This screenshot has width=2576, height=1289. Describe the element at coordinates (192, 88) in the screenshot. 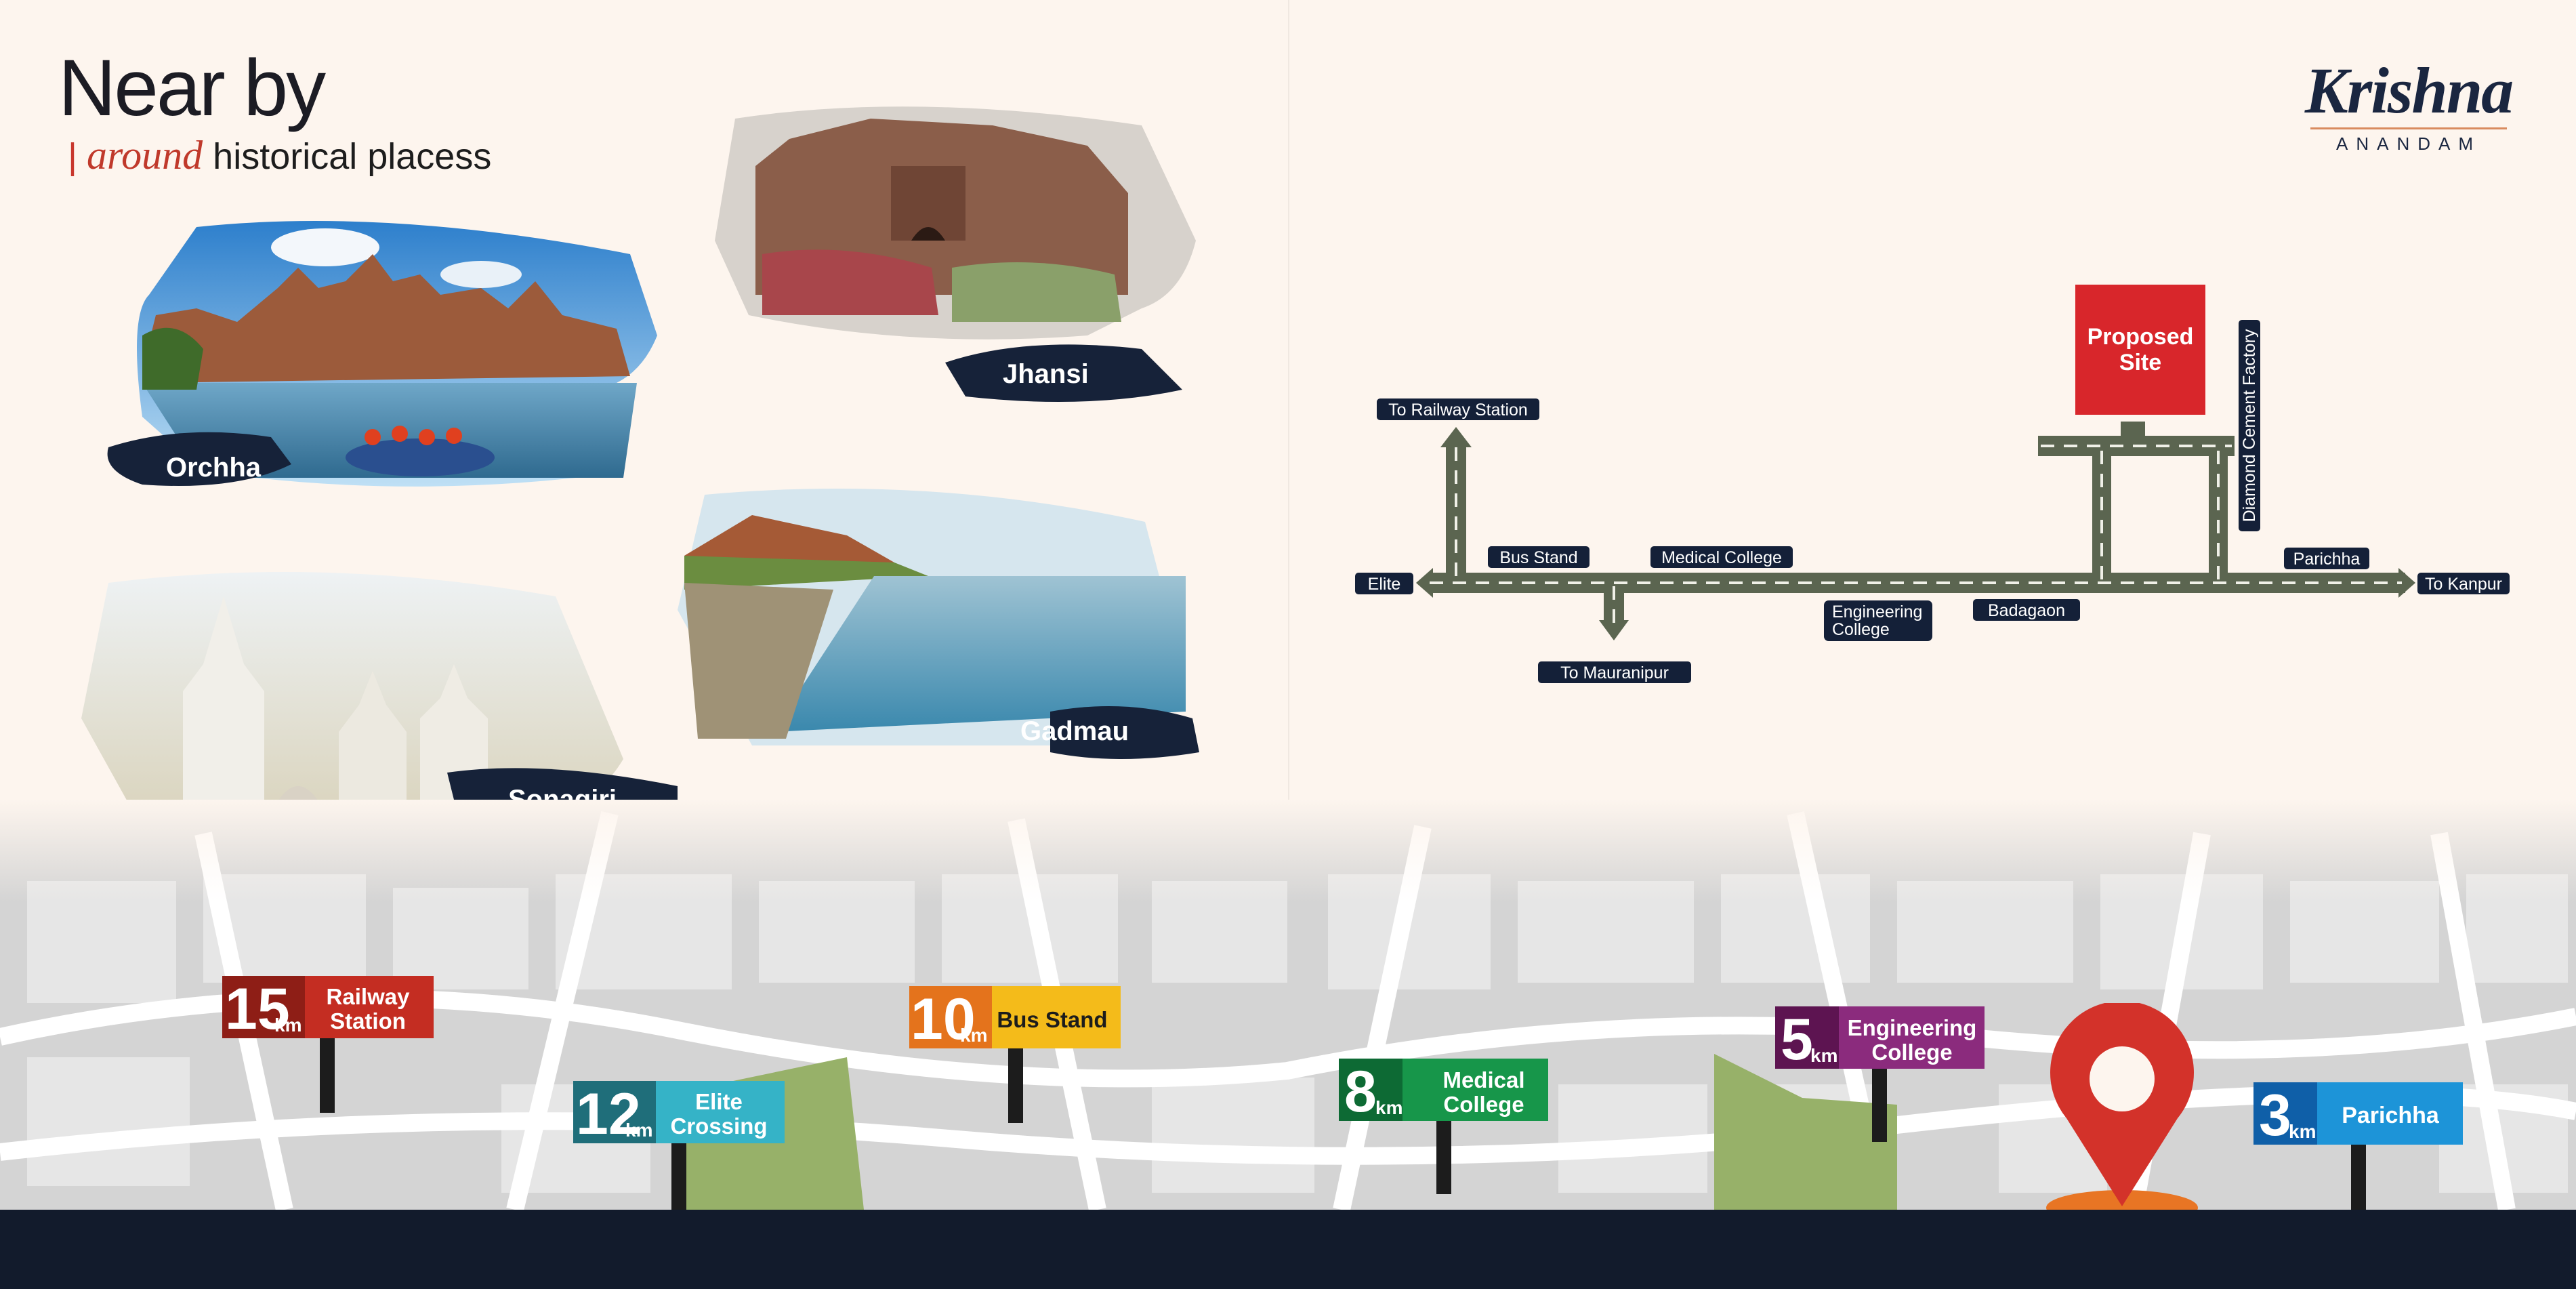

I see `page-title: Near by` at that location.